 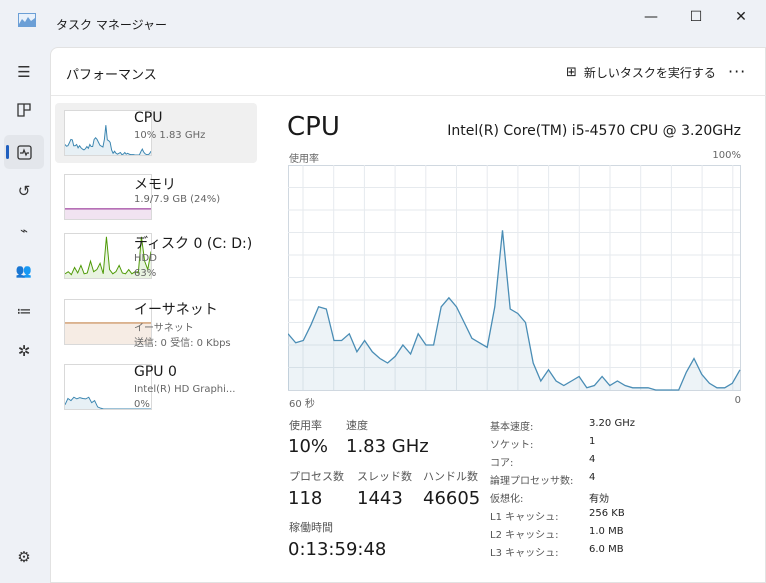 I want to click on nav-processes, so click(x=24, y=110).